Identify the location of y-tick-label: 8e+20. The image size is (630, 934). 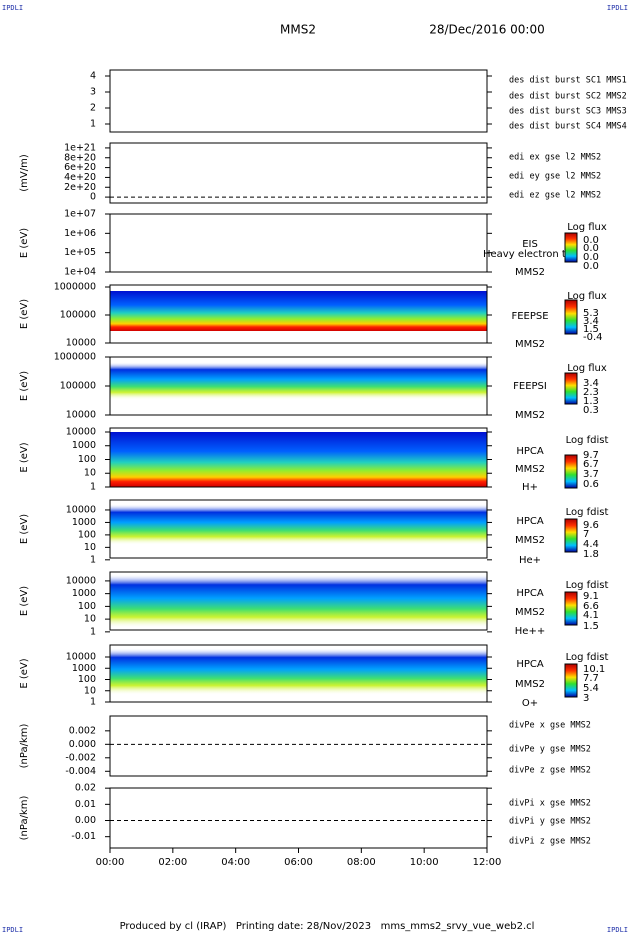
(80, 157).